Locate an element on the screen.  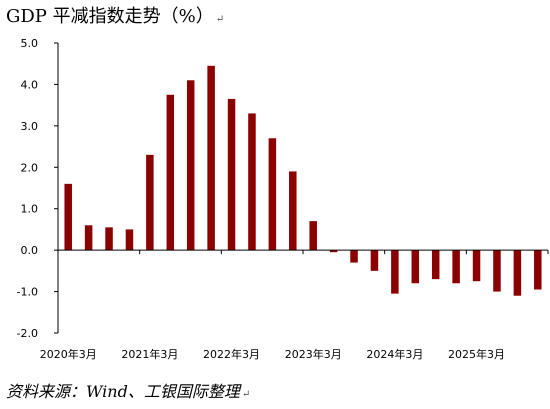
y-tick-label: -2.0 is located at coordinates (27, 333).